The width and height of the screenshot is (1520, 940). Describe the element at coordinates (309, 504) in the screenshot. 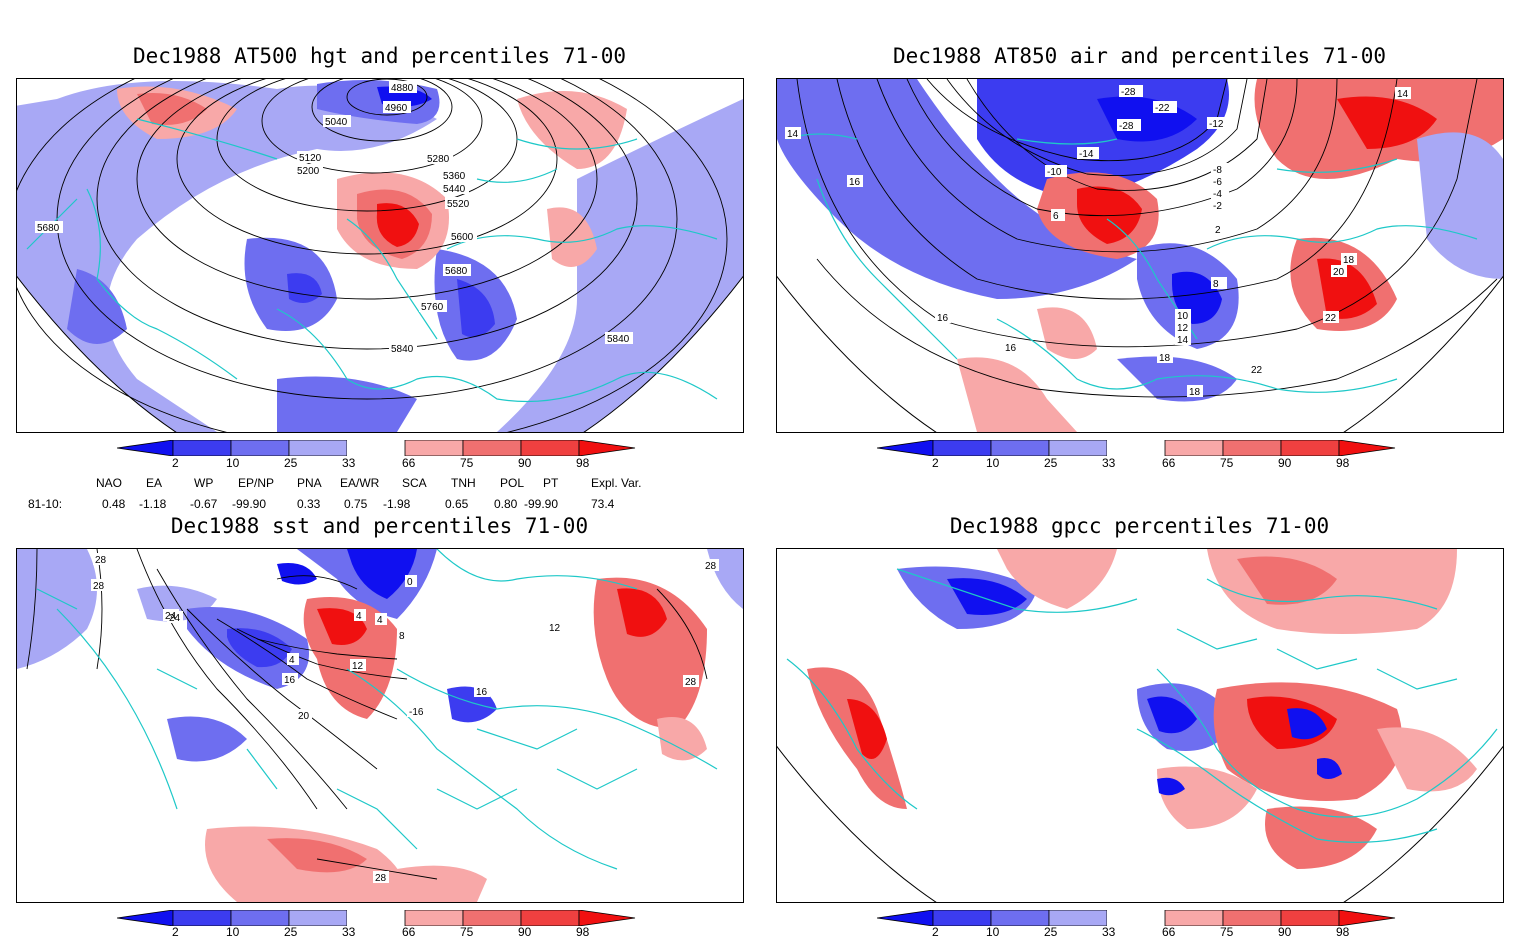

I see `index-value: 0.33` at that location.